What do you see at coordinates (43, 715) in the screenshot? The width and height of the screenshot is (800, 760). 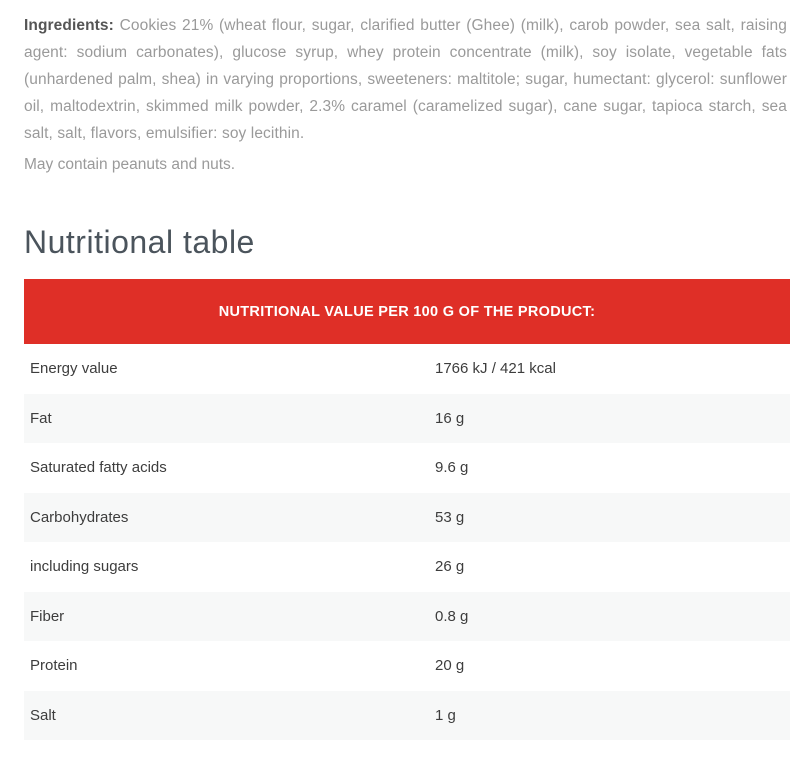 I see `nutrient-label: Salt` at bounding box center [43, 715].